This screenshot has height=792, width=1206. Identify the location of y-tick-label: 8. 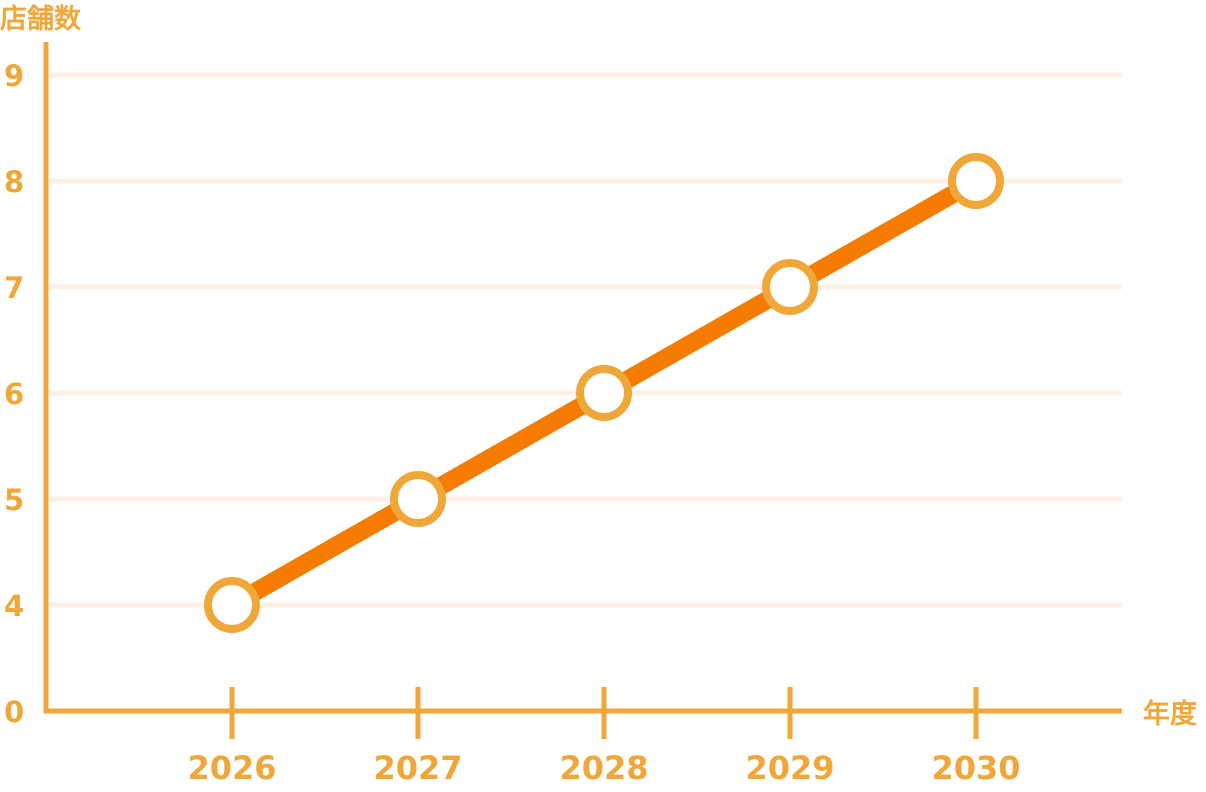
(14, 182).